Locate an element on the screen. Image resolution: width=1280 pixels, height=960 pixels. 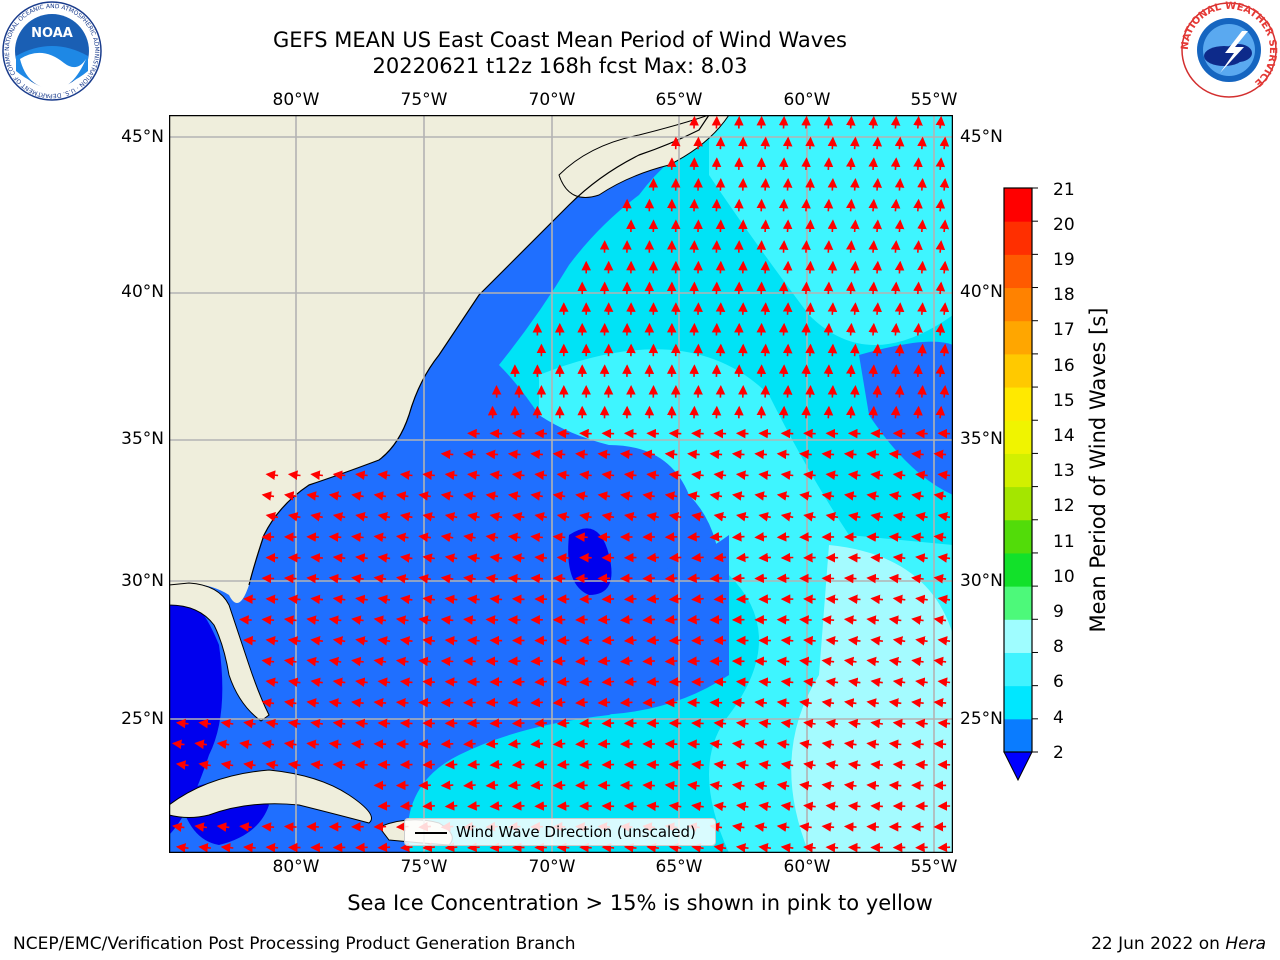
colorbar-tick-label: 6 is located at coordinates (1058, 682).